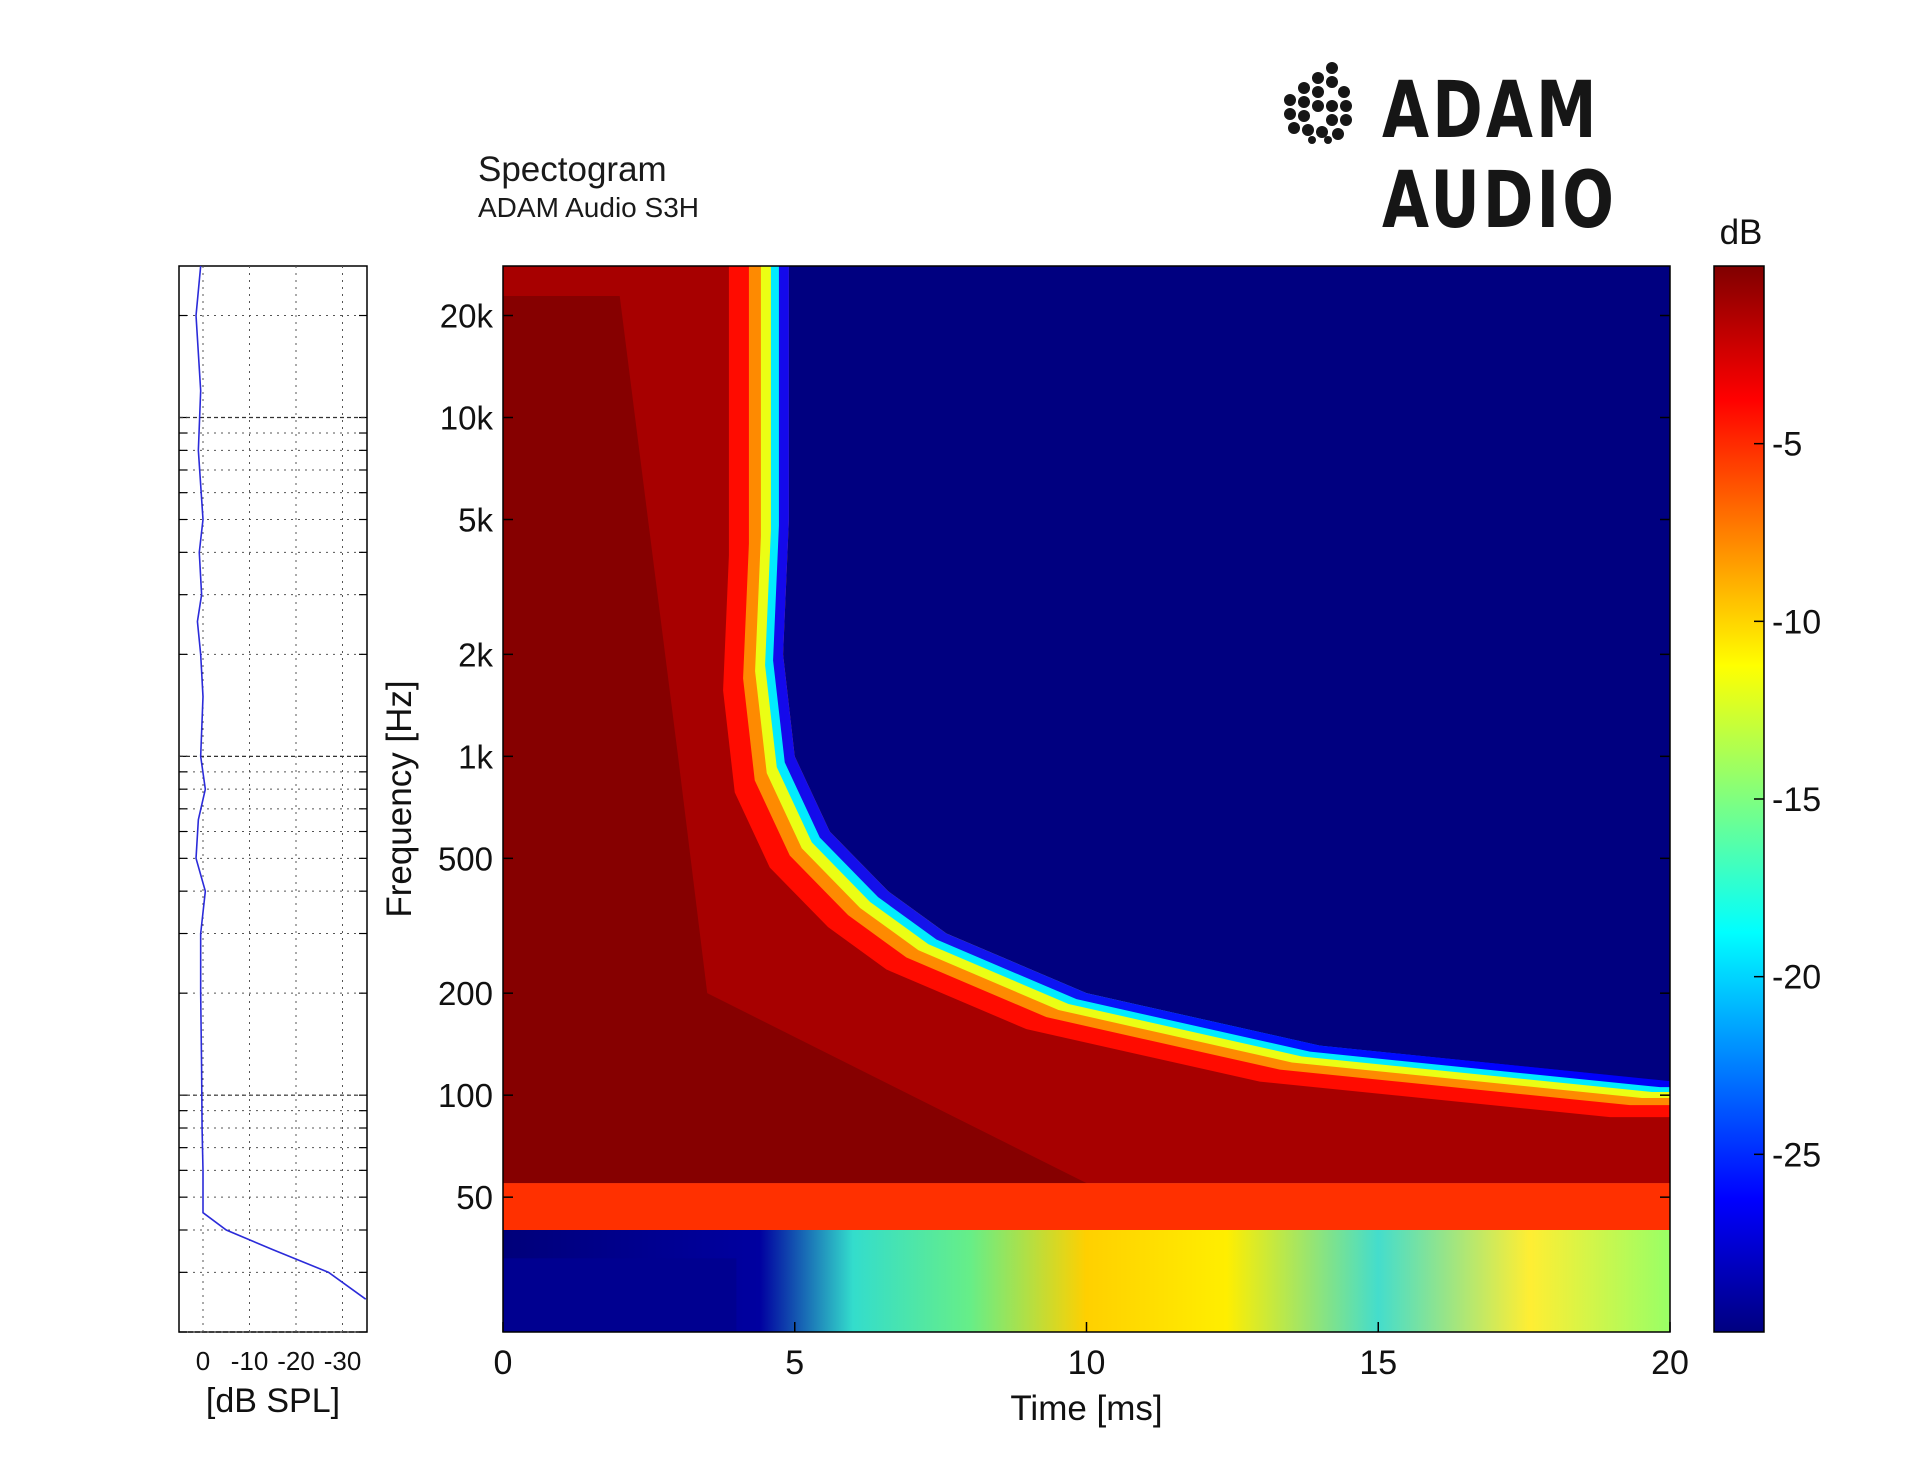 This screenshot has width=1920, height=1463. I want to click on y-tick-label: 20k, so click(467, 316).